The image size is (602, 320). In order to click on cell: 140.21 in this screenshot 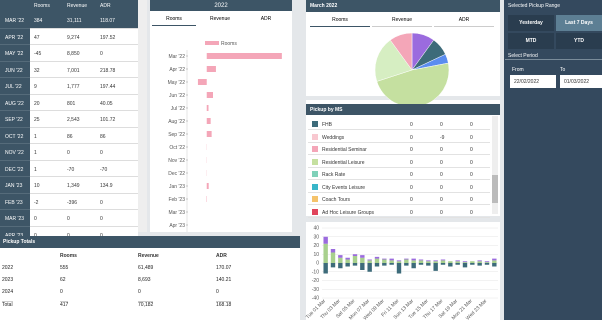, I will do `click(224, 280)`.